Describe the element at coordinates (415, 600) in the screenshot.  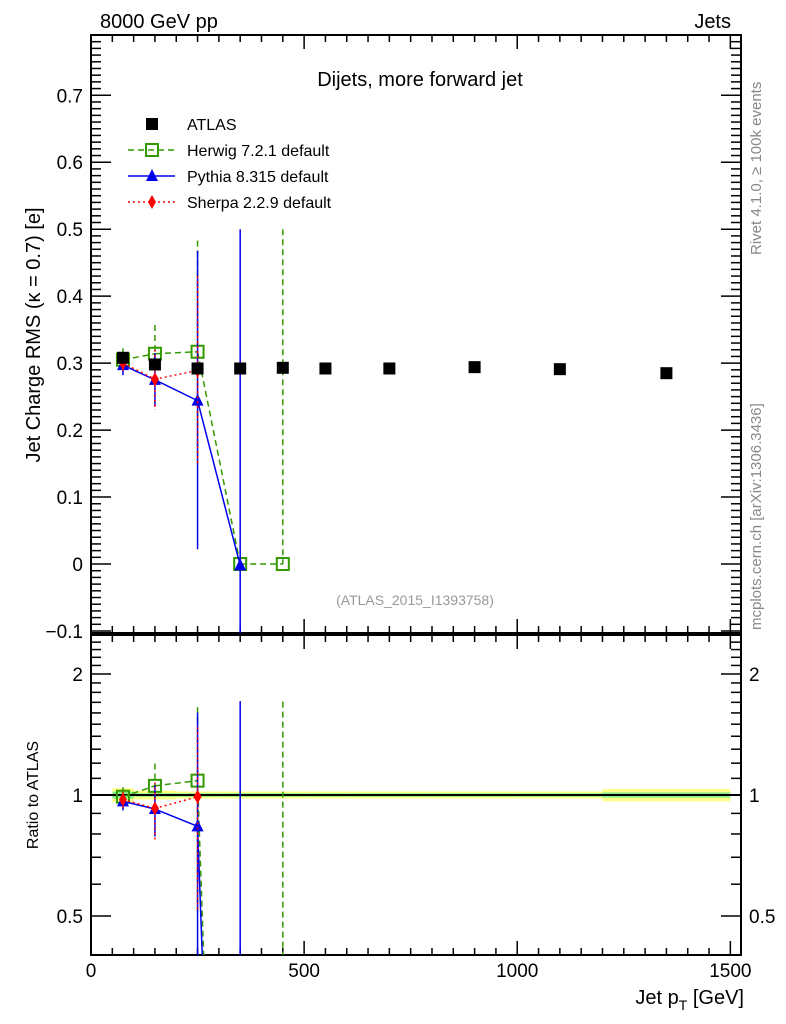
I see `analysis-tag: (ATLAS_2015_I1393758)` at that location.